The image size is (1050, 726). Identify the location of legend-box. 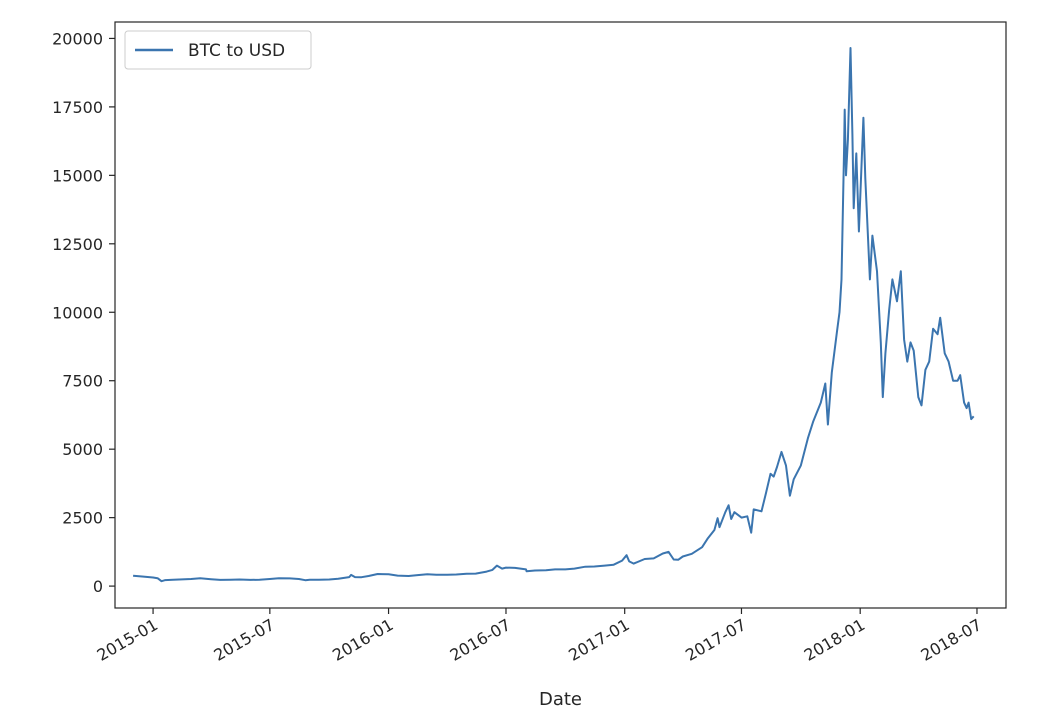
(218, 50).